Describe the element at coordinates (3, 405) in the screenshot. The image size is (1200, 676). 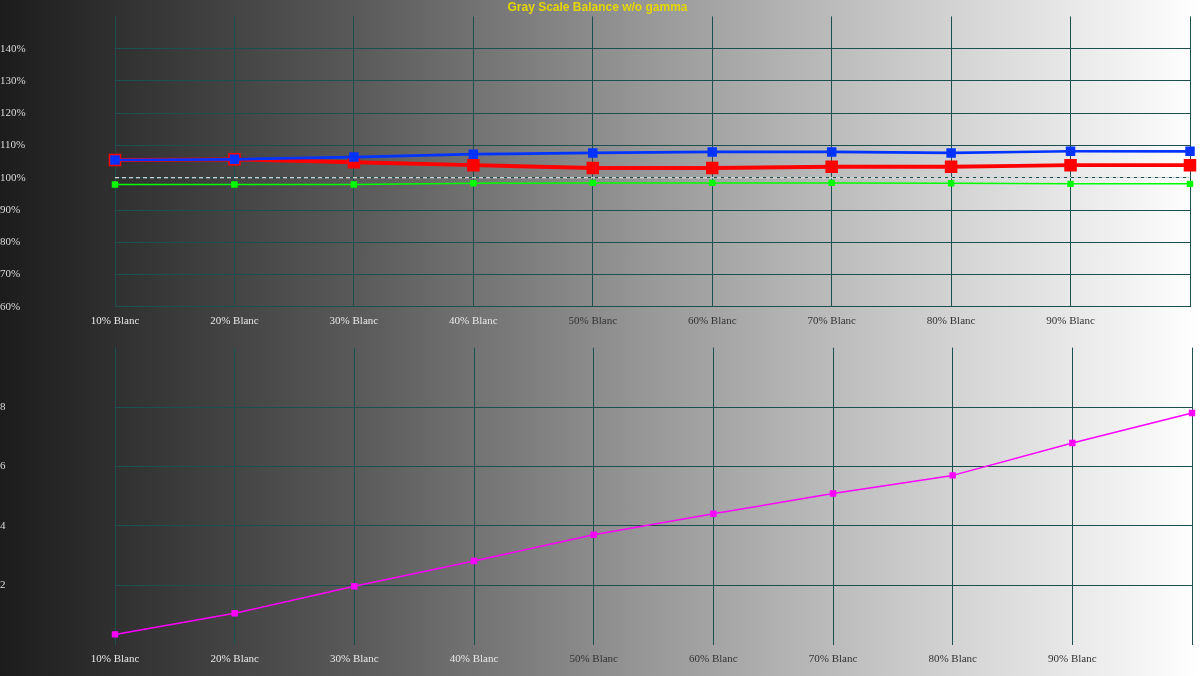
I see `y-tick-label: 8` at that location.